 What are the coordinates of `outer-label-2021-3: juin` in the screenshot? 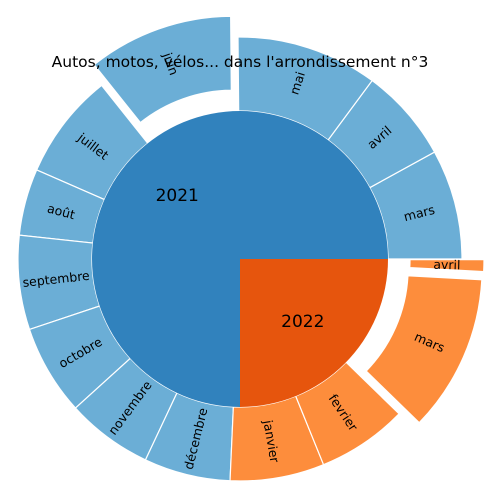 It's located at (171, 63).